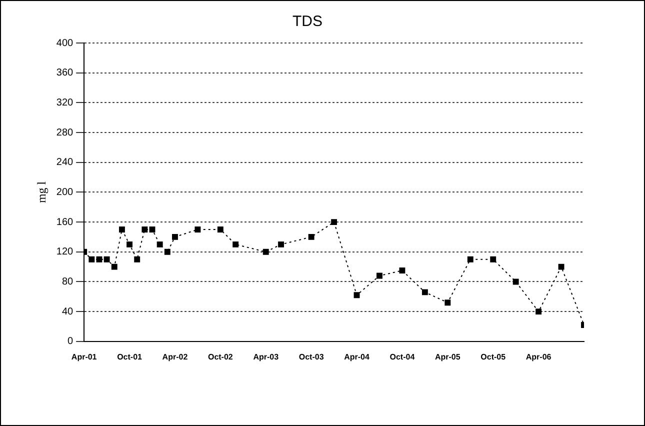 This screenshot has width=645, height=426. Describe the element at coordinates (539, 357) in the screenshot. I see `x-tick-label: Apr-06` at that location.